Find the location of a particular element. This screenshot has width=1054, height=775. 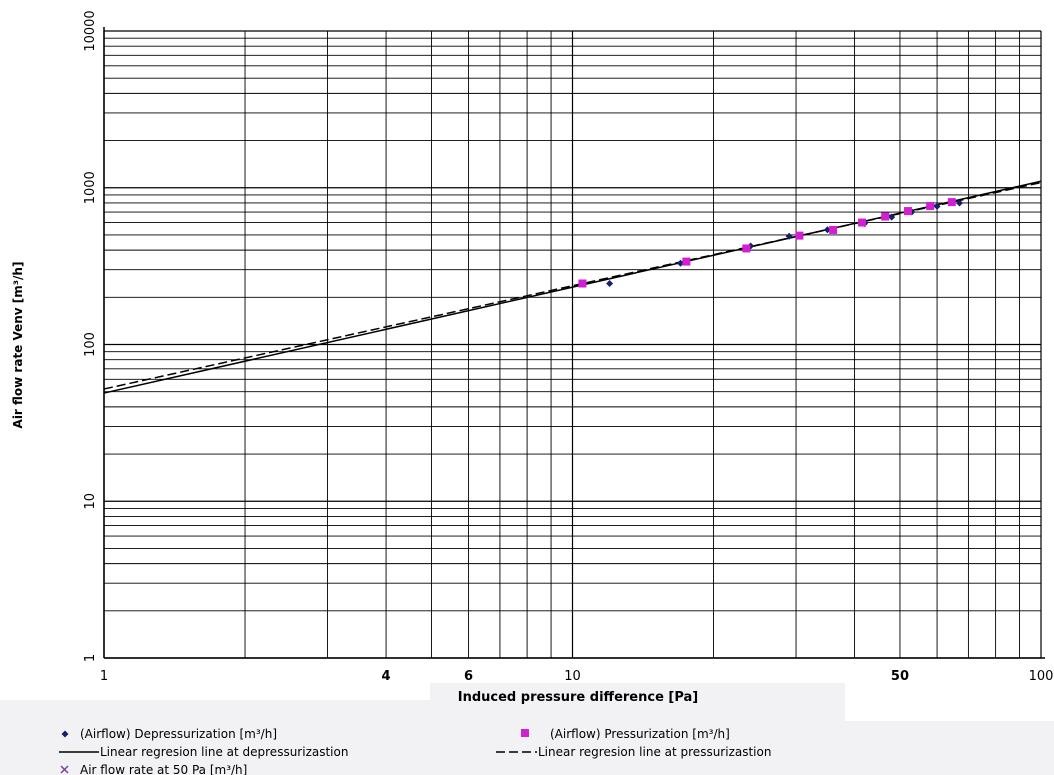

y-tick-labels: 1 10 100 1000 10000 is located at coordinates (90, 336).